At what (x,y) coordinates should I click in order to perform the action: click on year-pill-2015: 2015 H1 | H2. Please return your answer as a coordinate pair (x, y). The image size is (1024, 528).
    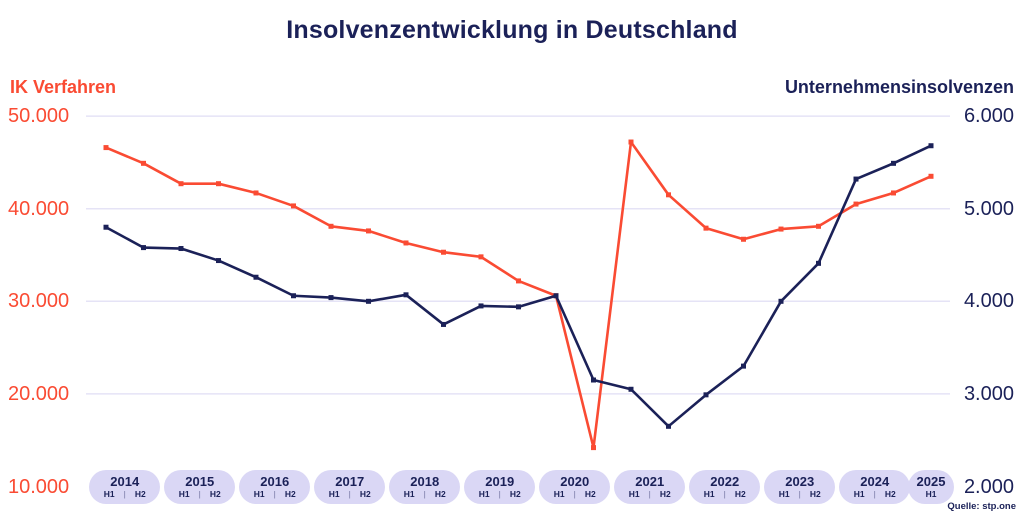
    Looking at the image, I should click on (200, 487).